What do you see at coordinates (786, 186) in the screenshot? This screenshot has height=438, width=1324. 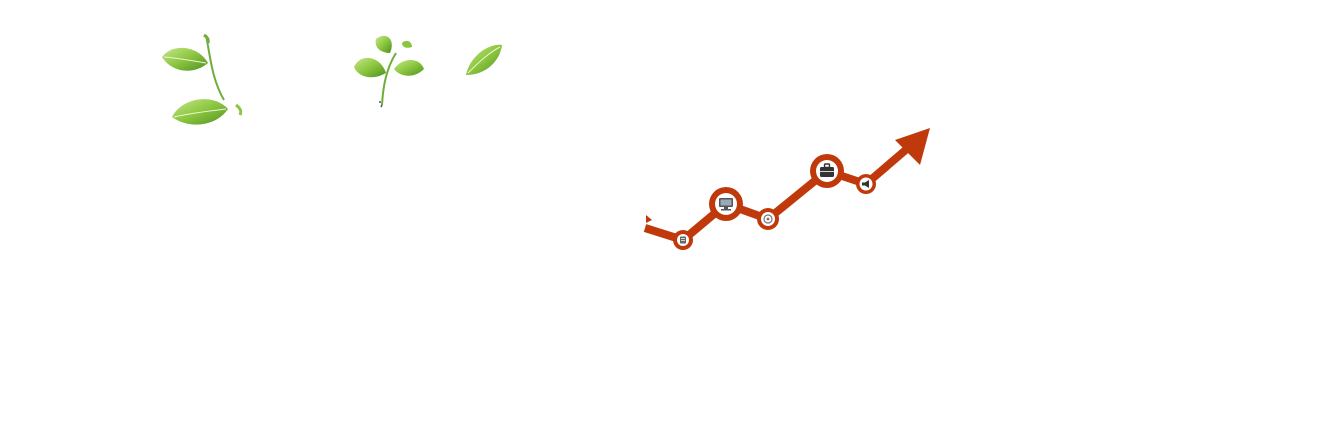 I see `growth-line` at bounding box center [786, 186].